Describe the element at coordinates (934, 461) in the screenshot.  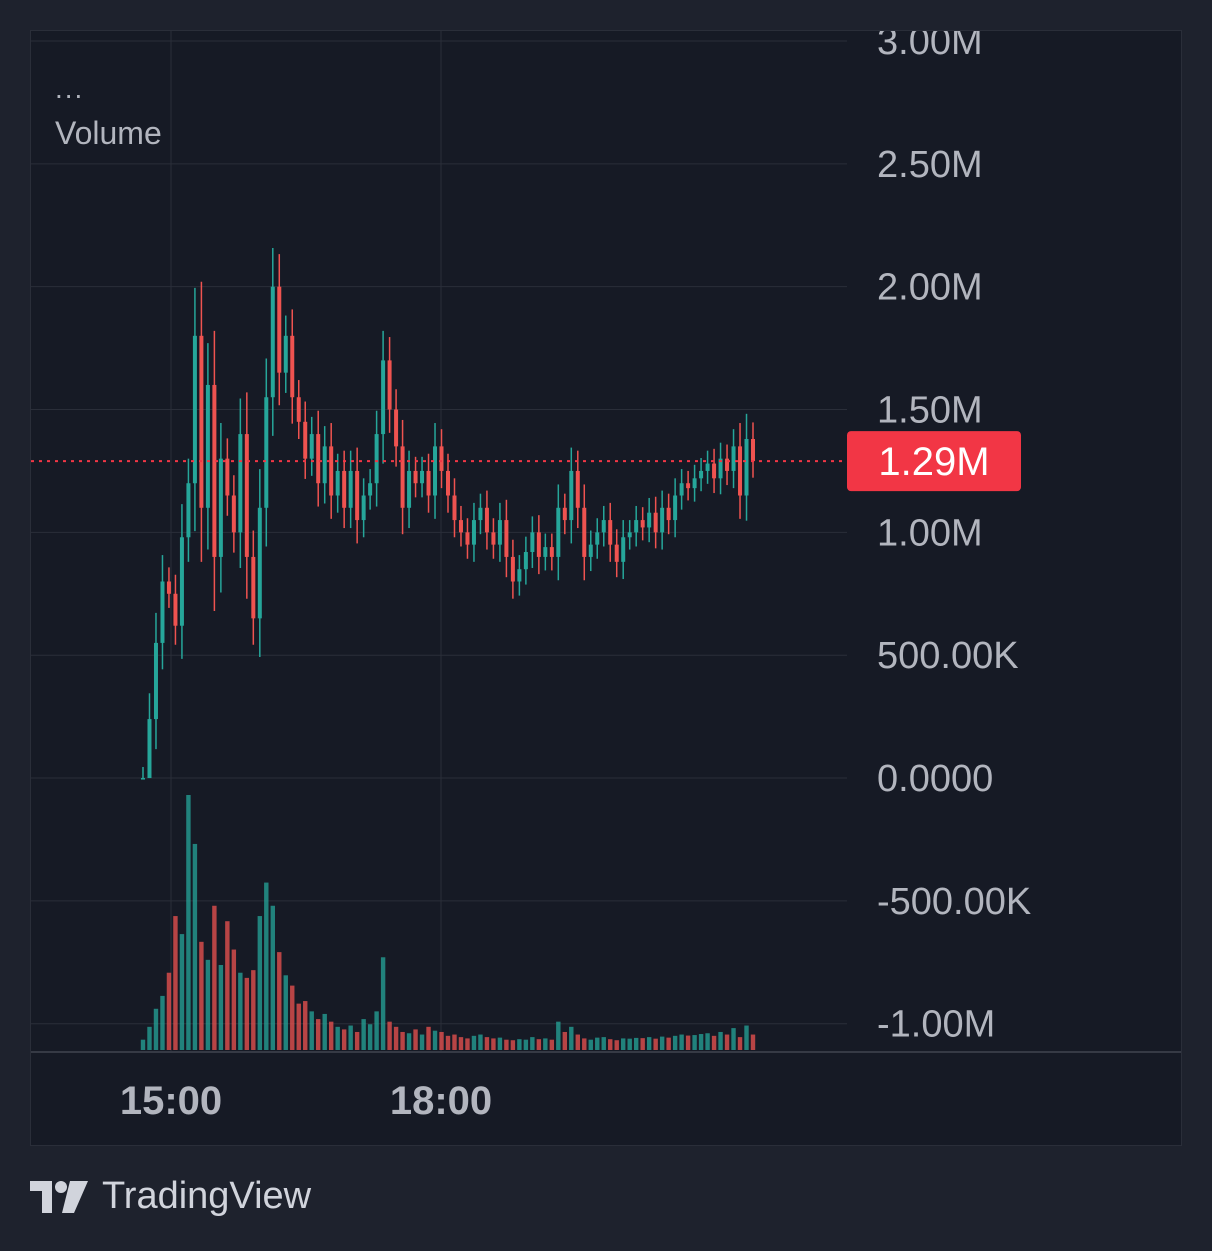
I see `last-price-label-bg` at that location.